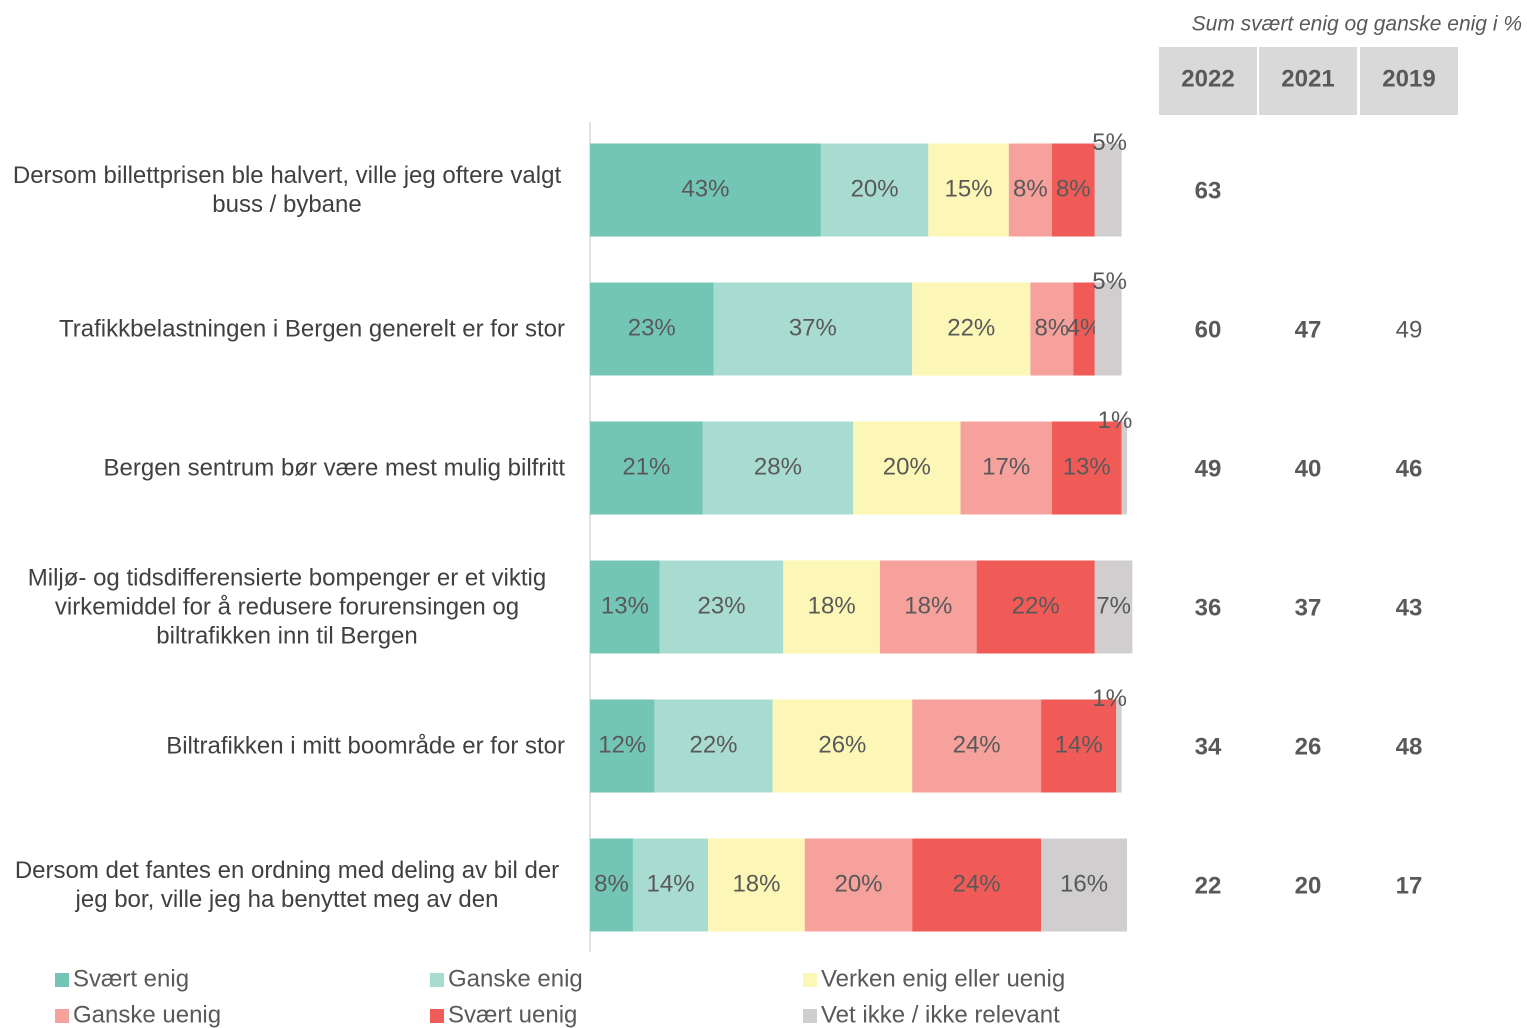 The width and height of the screenshot is (1527, 1028). What do you see at coordinates (1357, 24) in the screenshot?
I see `table-title: Sum svært enig og ganske enig i %` at bounding box center [1357, 24].